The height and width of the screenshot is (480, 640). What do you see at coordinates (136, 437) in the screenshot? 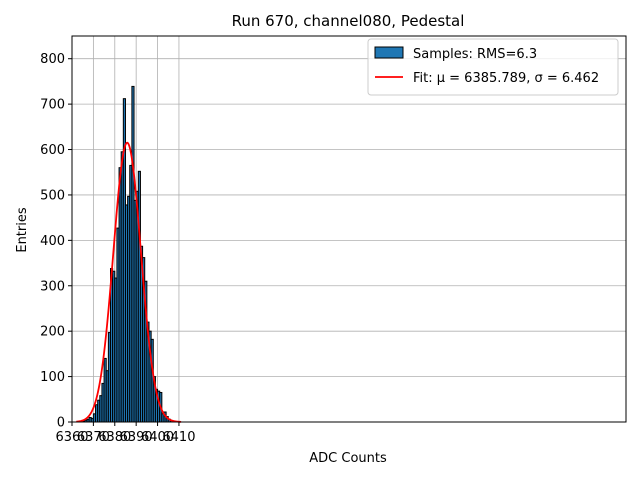
I see `x-tick-label: 6390` at bounding box center [136, 437].